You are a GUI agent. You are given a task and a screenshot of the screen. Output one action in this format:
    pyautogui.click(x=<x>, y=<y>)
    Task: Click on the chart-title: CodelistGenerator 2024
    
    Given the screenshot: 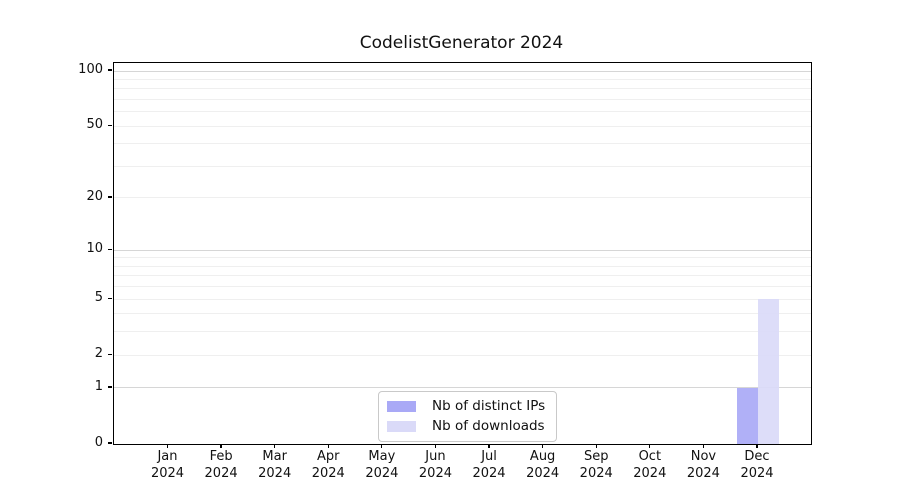 What is the action you would take?
    pyautogui.click(x=461, y=43)
    